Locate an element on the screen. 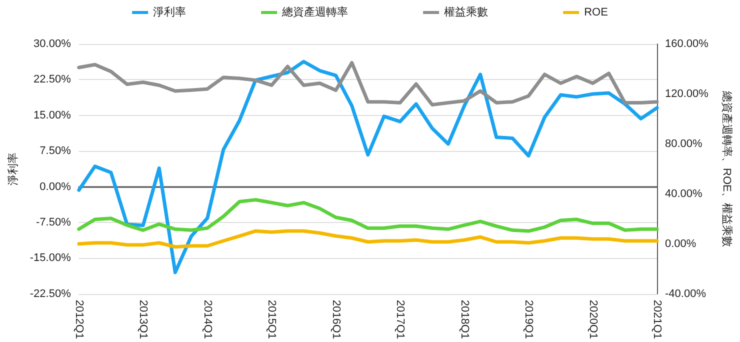 This screenshot has height=342, width=740. x-tick-label: 2012Q1 is located at coordinates (78, 320).